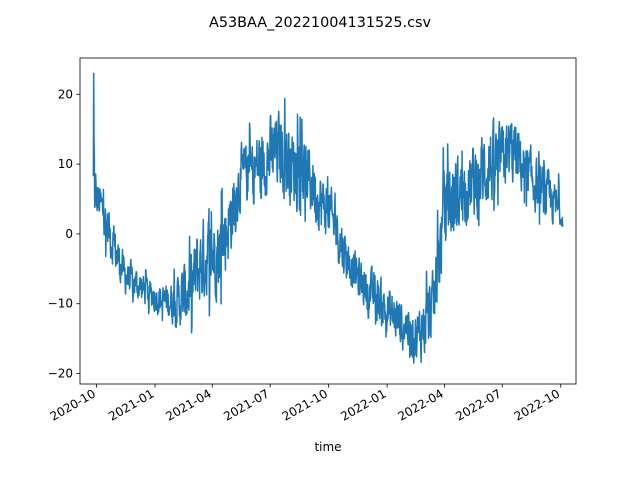 Image resolution: width=640 pixels, height=480 pixels. Describe the element at coordinates (60, 374) in the screenshot. I see `y-tick-label: −20` at that location.